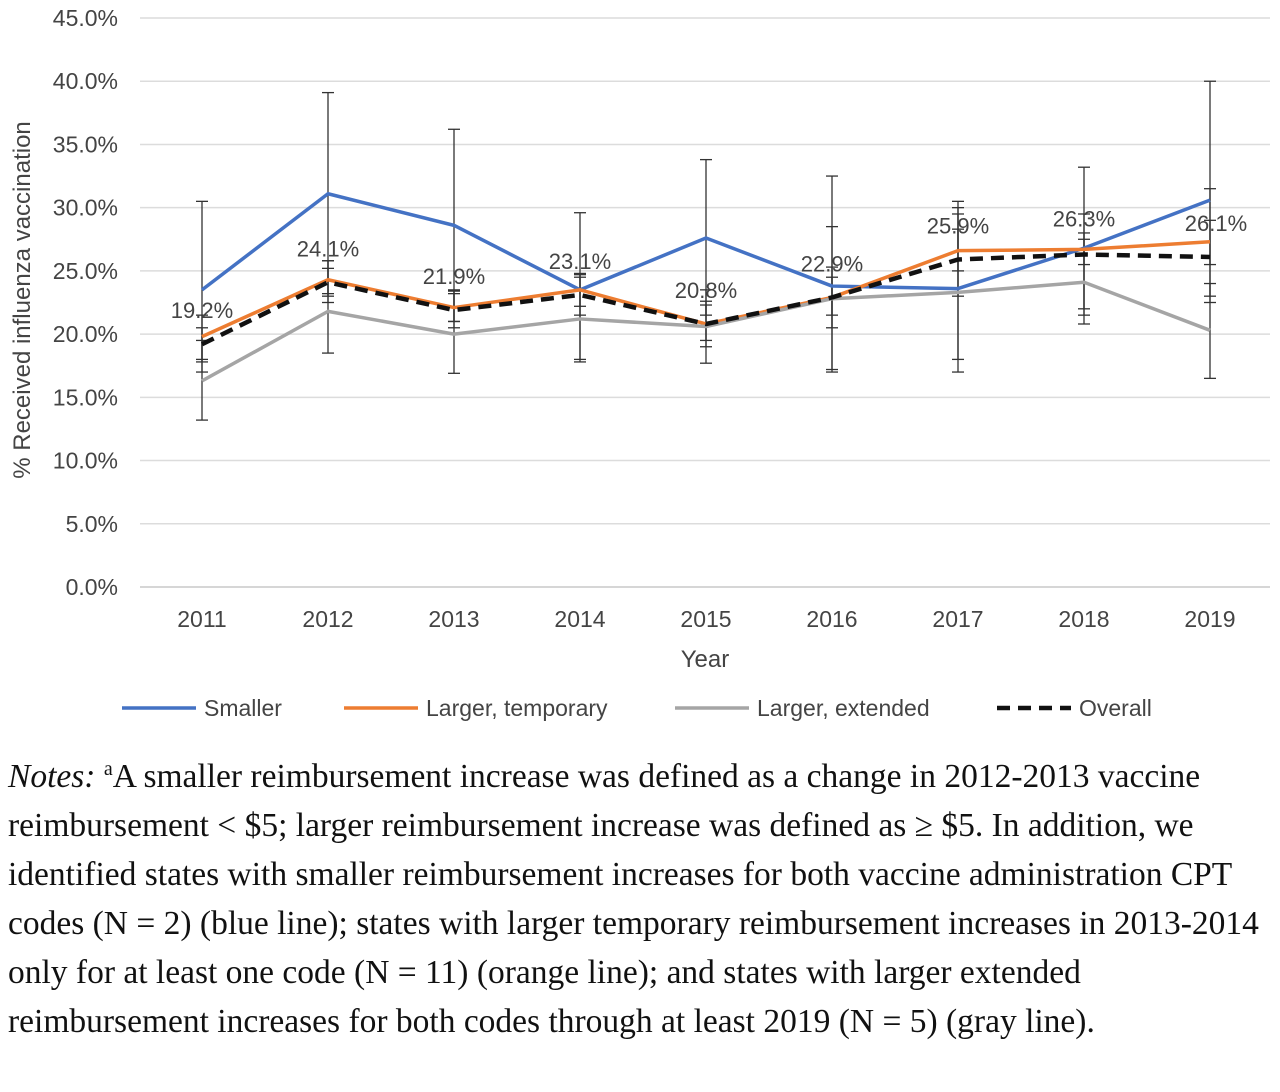 The height and width of the screenshot is (1092, 1280). Describe the element at coordinates (958, 226) in the screenshot. I see `data-label: 25.9%` at that location.